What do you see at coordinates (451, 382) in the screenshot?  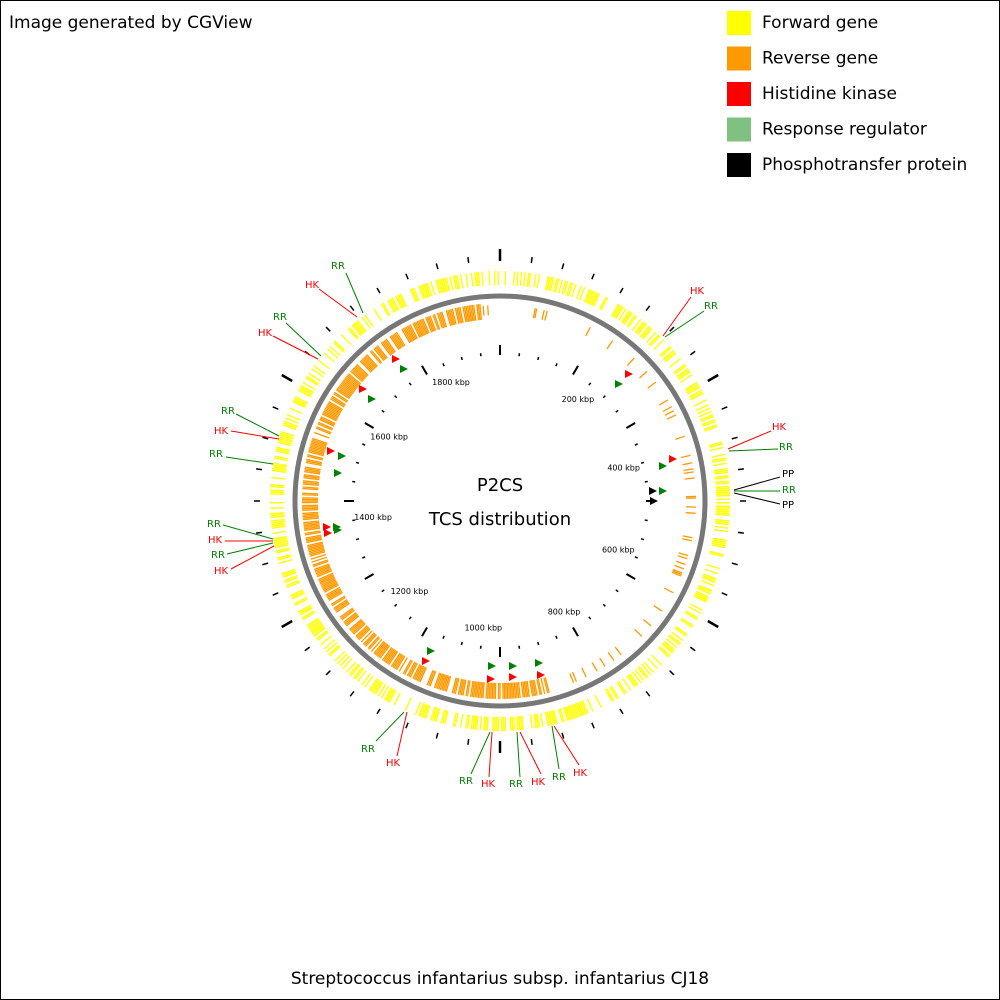 I see `ruler-label: 1800 kbp` at bounding box center [451, 382].